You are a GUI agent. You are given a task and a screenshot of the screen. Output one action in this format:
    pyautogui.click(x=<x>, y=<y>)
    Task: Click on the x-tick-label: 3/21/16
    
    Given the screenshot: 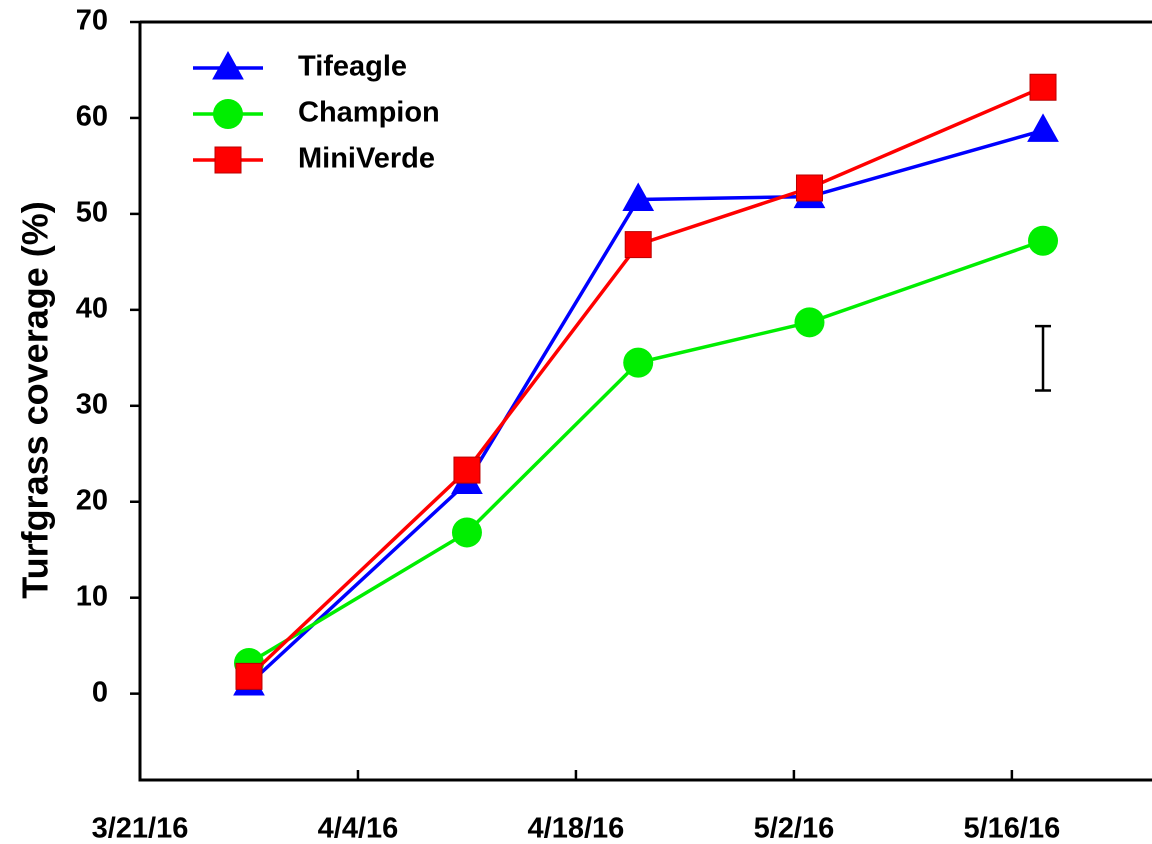 What is the action you would take?
    pyautogui.click(x=140, y=828)
    